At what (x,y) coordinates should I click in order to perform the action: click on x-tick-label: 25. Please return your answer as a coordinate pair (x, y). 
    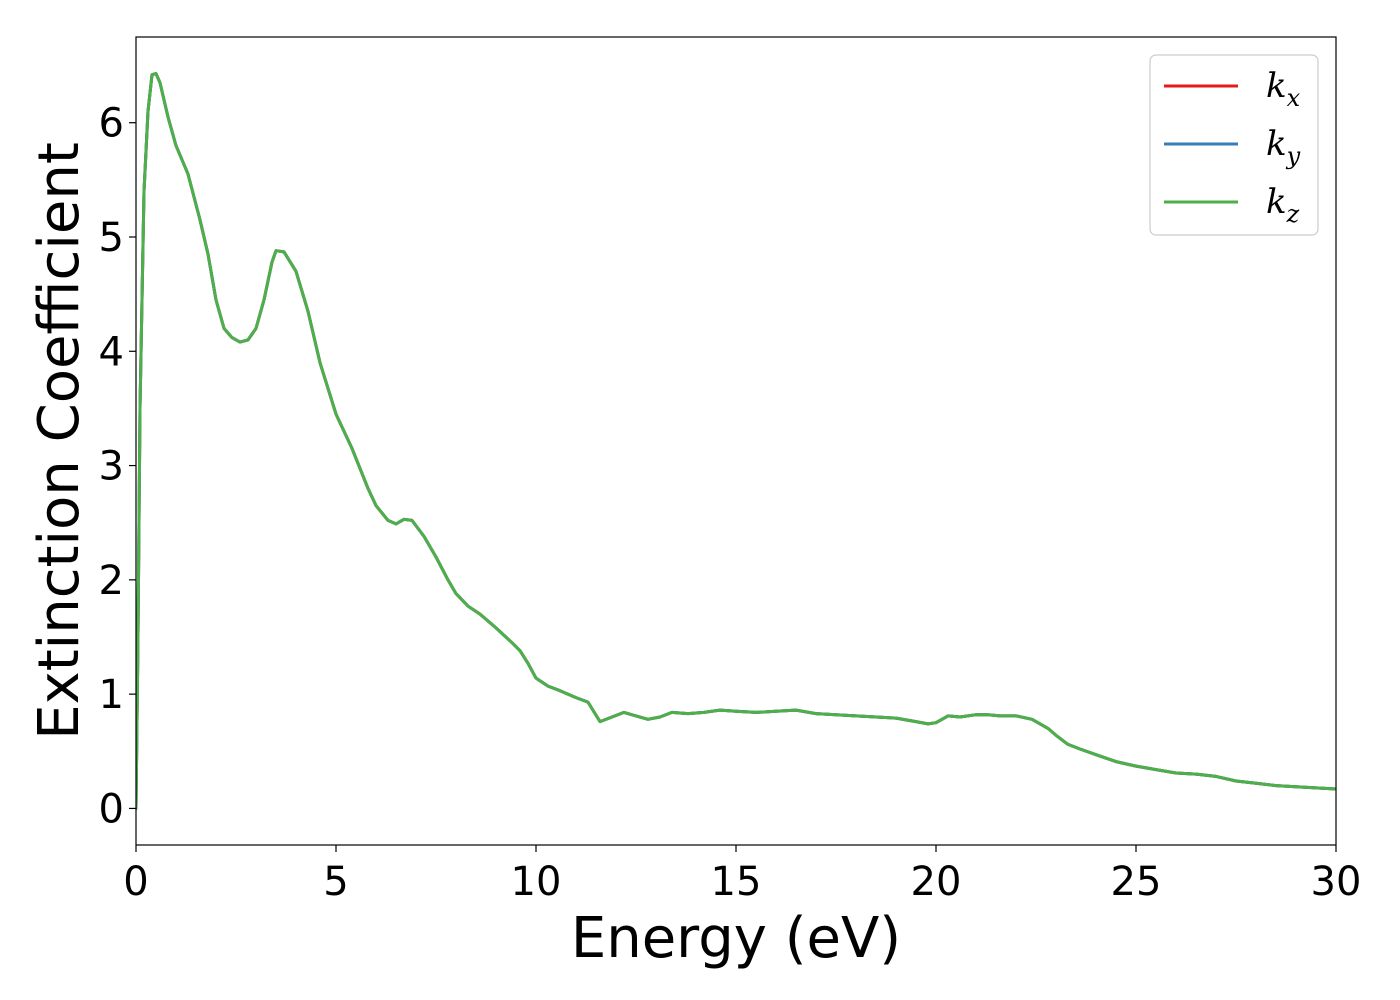
    Looking at the image, I should click on (1136, 882).